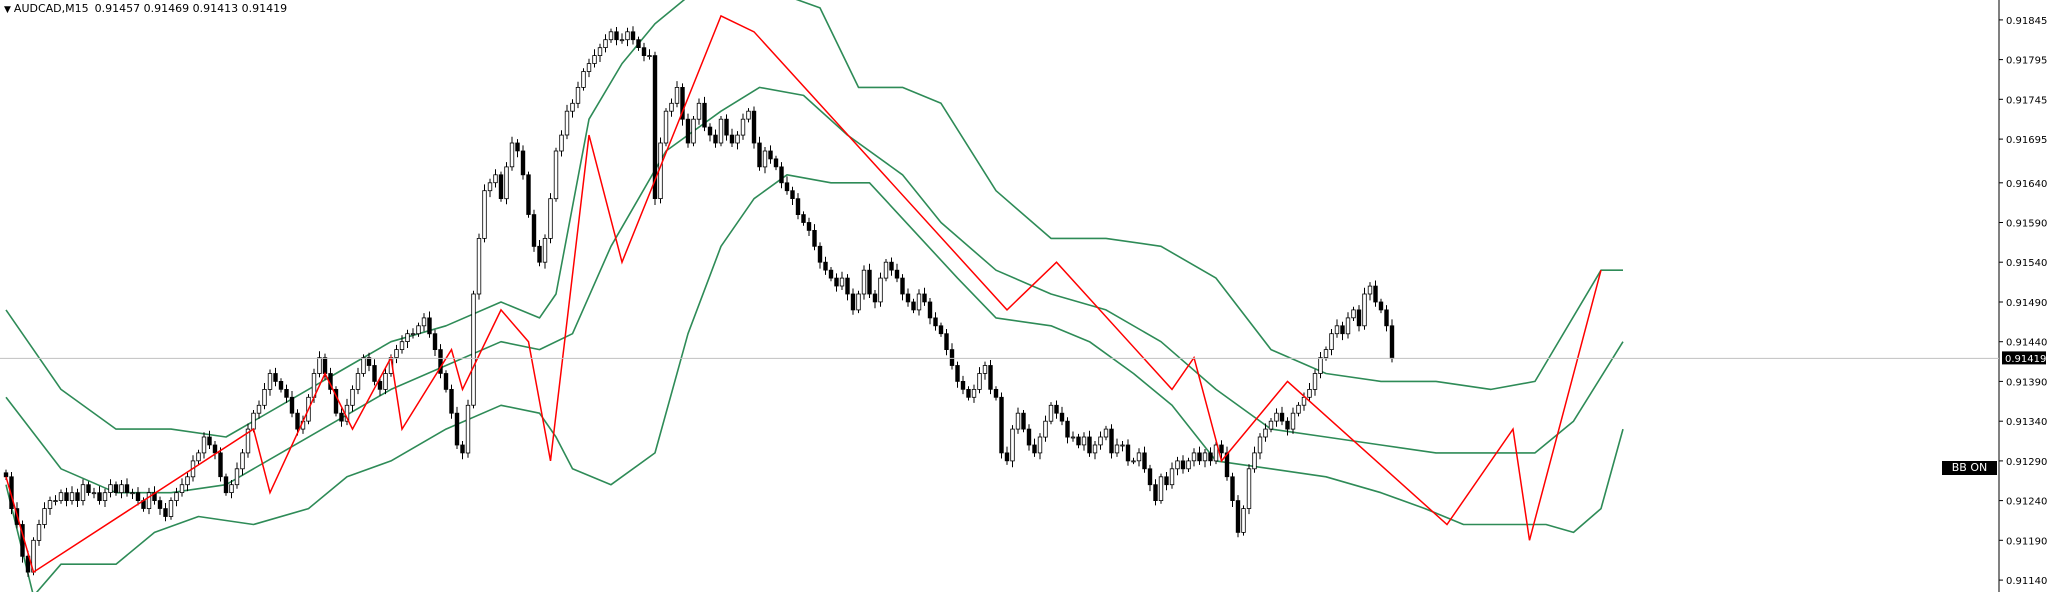 This screenshot has width=2052, height=596. What do you see at coordinates (2026, 343) in the screenshot?
I see `y-tick-label: 0.91440` at bounding box center [2026, 343].